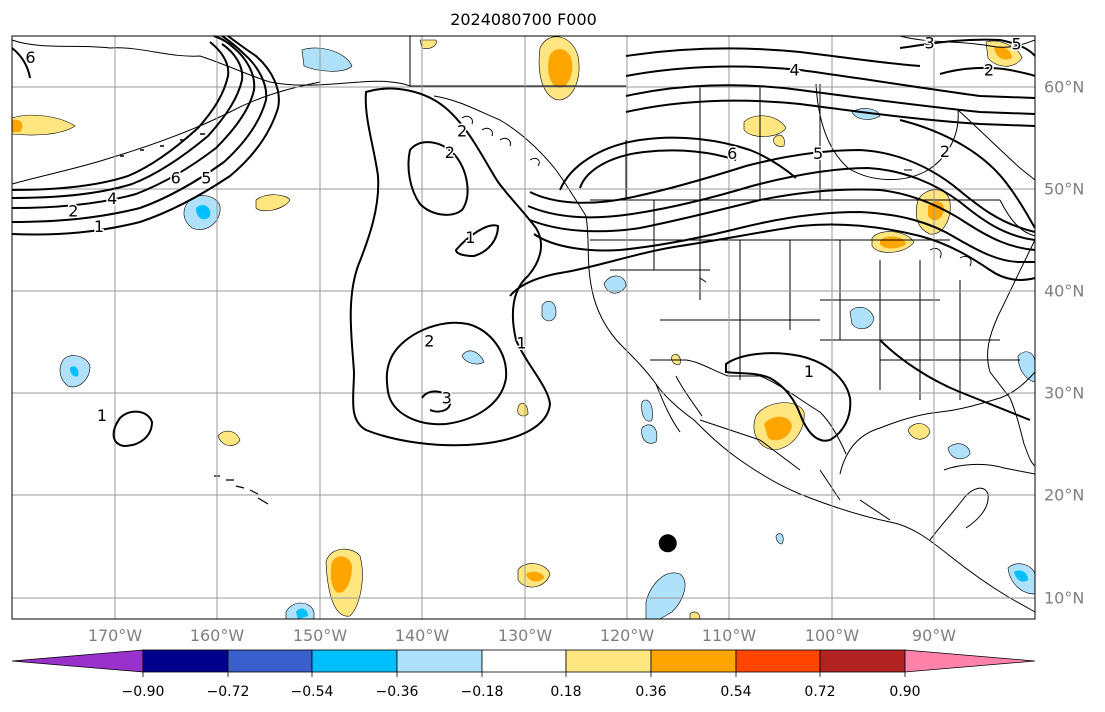  I want to click on neg-patch-south-mexico, so click(665, 596).